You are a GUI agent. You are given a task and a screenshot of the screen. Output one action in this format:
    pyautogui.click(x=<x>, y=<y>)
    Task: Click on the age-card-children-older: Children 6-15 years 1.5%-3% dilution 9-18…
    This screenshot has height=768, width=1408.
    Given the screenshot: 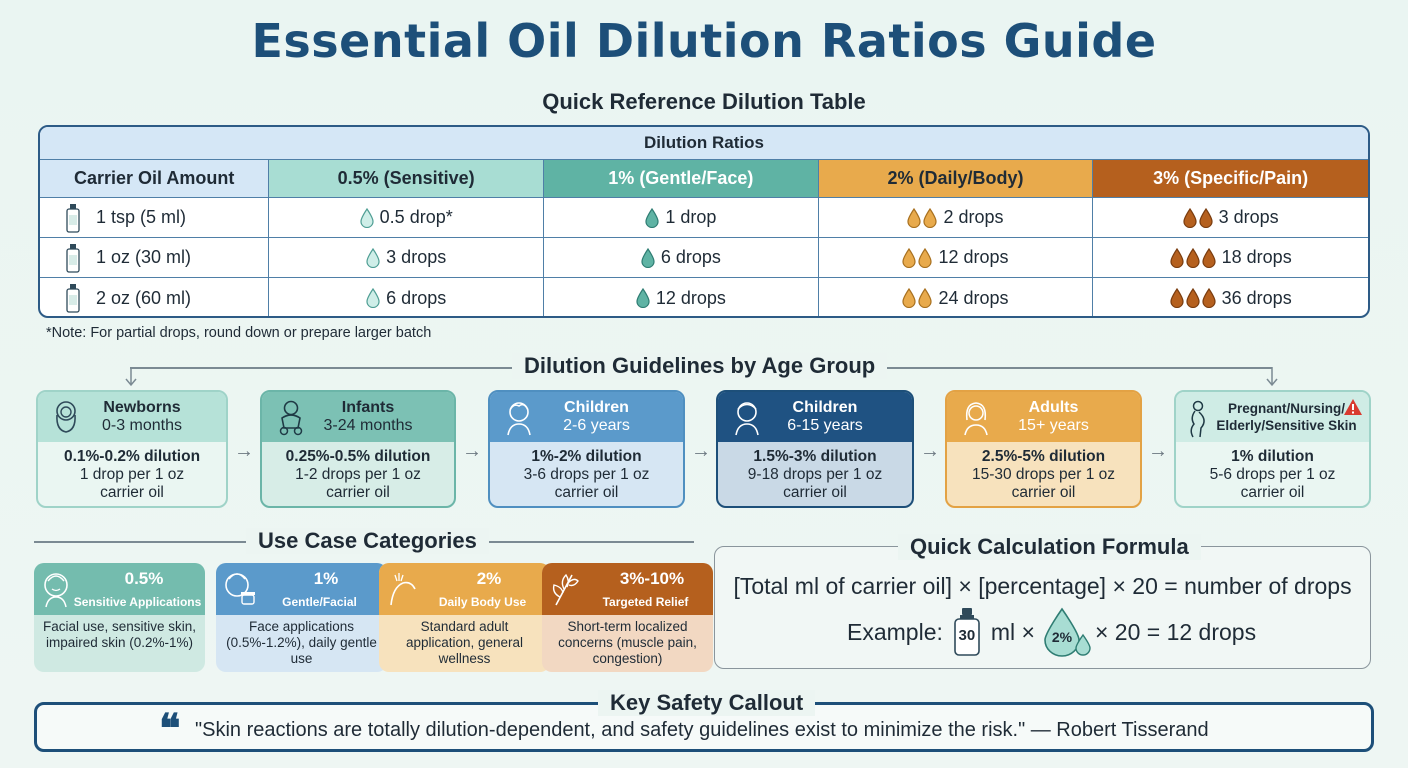 What is the action you would take?
    pyautogui.click(x=815, y=449)
    